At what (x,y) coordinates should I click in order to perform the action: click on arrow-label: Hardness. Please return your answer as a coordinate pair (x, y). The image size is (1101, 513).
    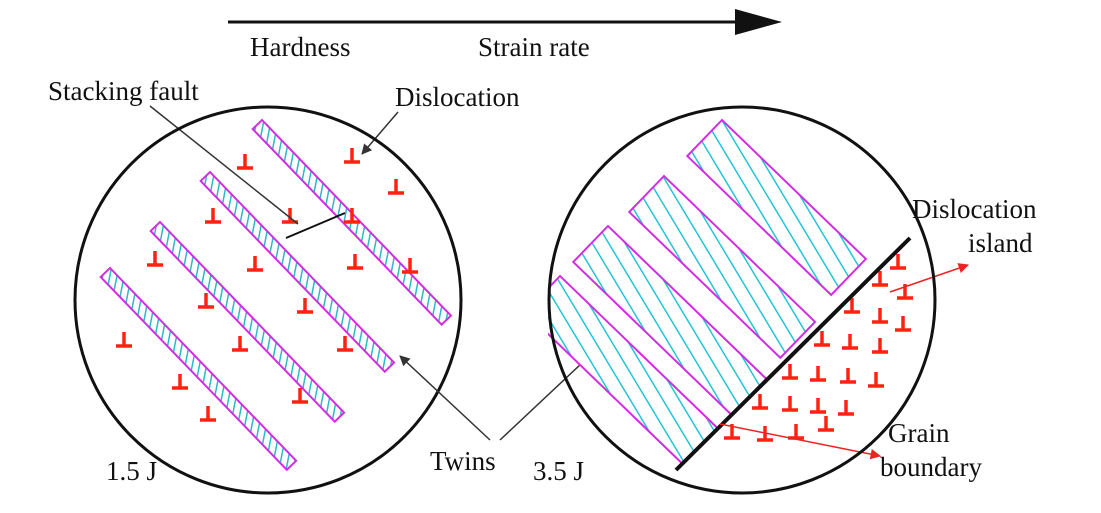
    Looking at the image, I should click on (300, 47).